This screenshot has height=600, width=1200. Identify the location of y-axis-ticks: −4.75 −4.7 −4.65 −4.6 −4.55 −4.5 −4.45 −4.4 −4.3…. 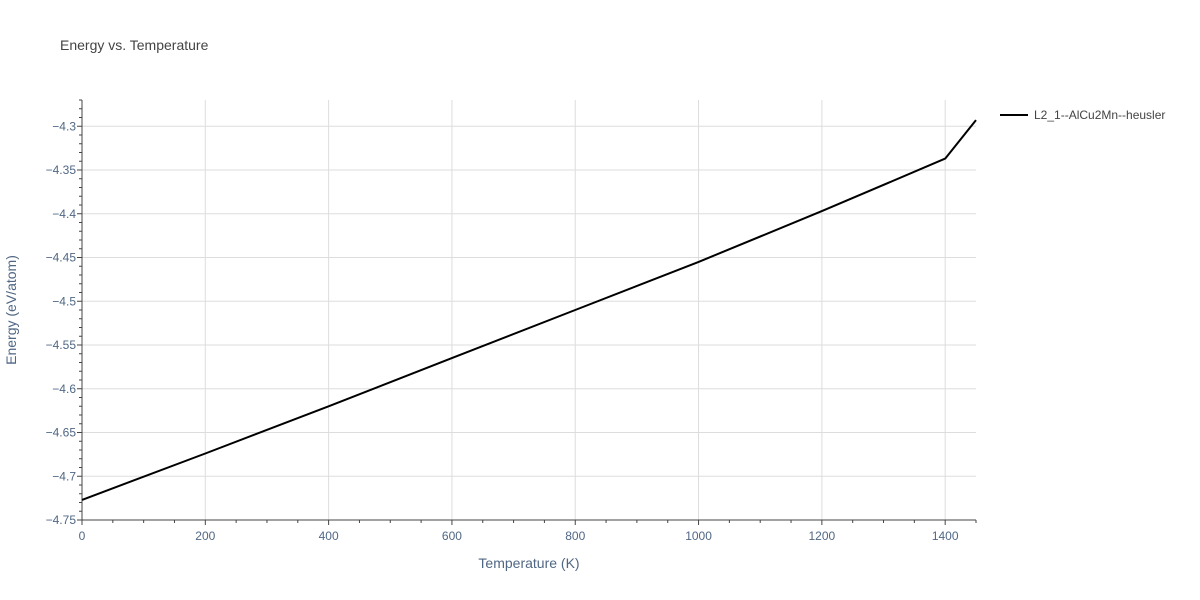
(61, 323).